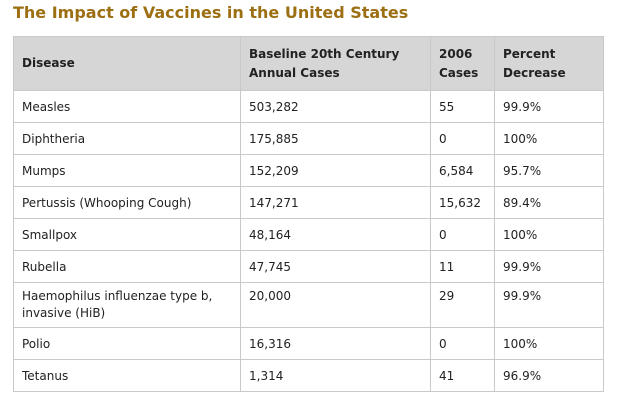  Describe the element at coordinates (127, 170) in the screenshot. I see `disease-cell: Mumps` at that location.